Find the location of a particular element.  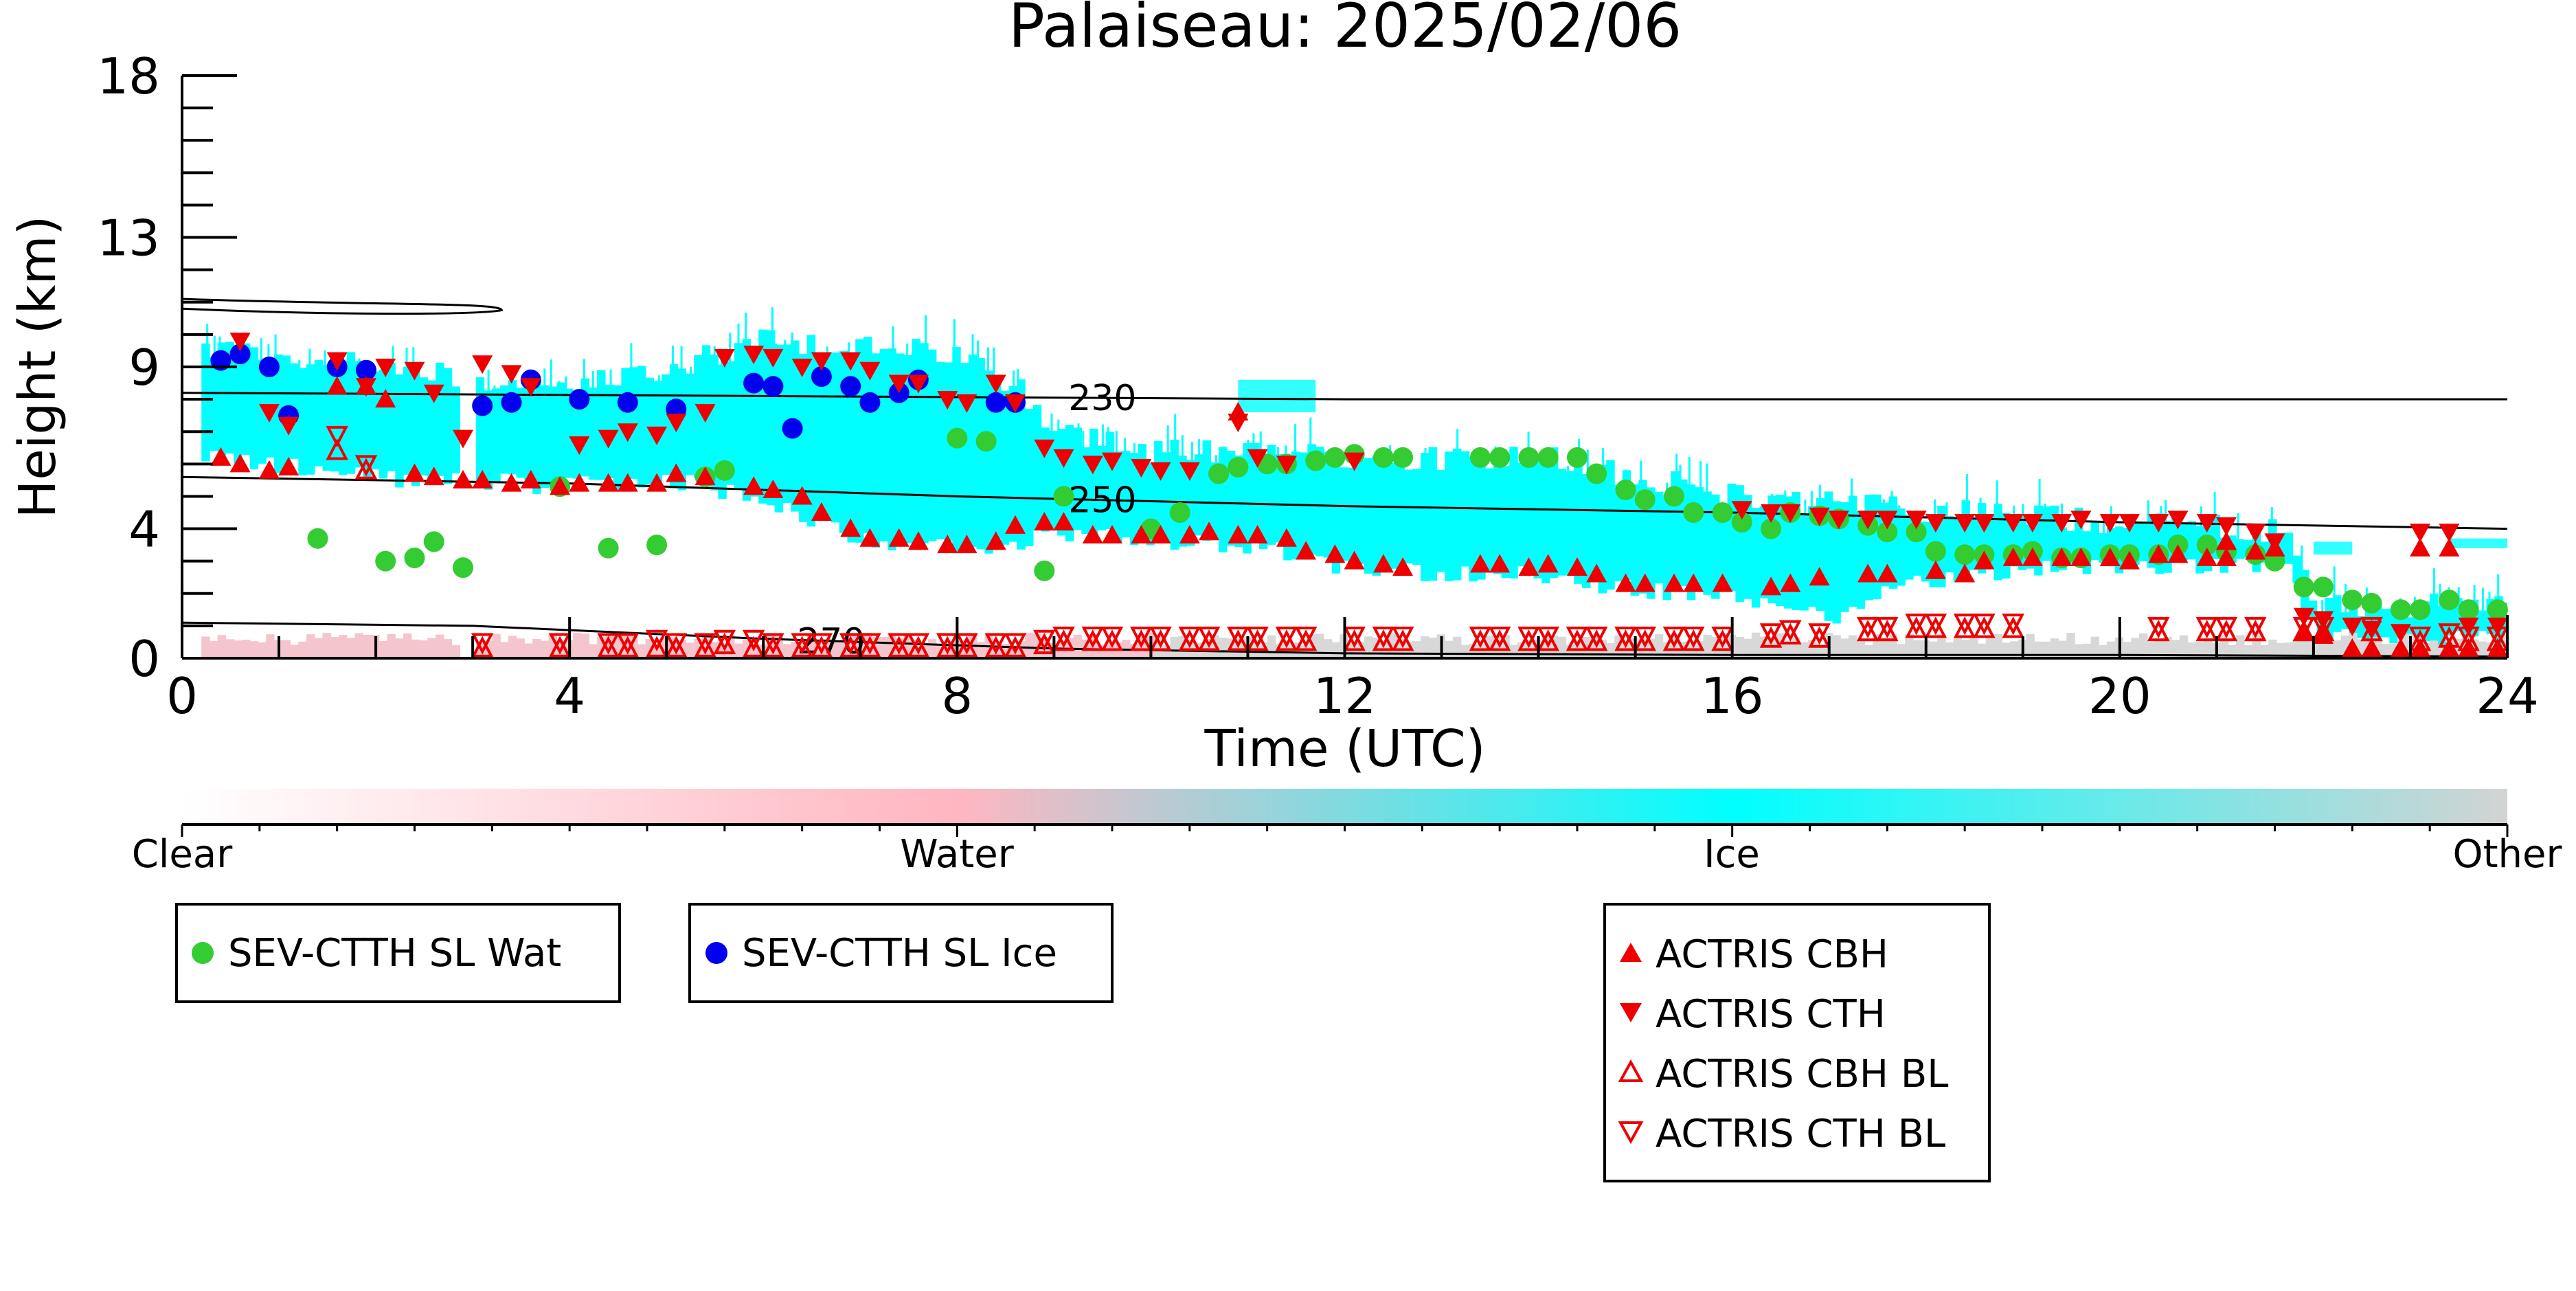

colorbar-label-ice: Ice is located at coordinates (1732, 854).